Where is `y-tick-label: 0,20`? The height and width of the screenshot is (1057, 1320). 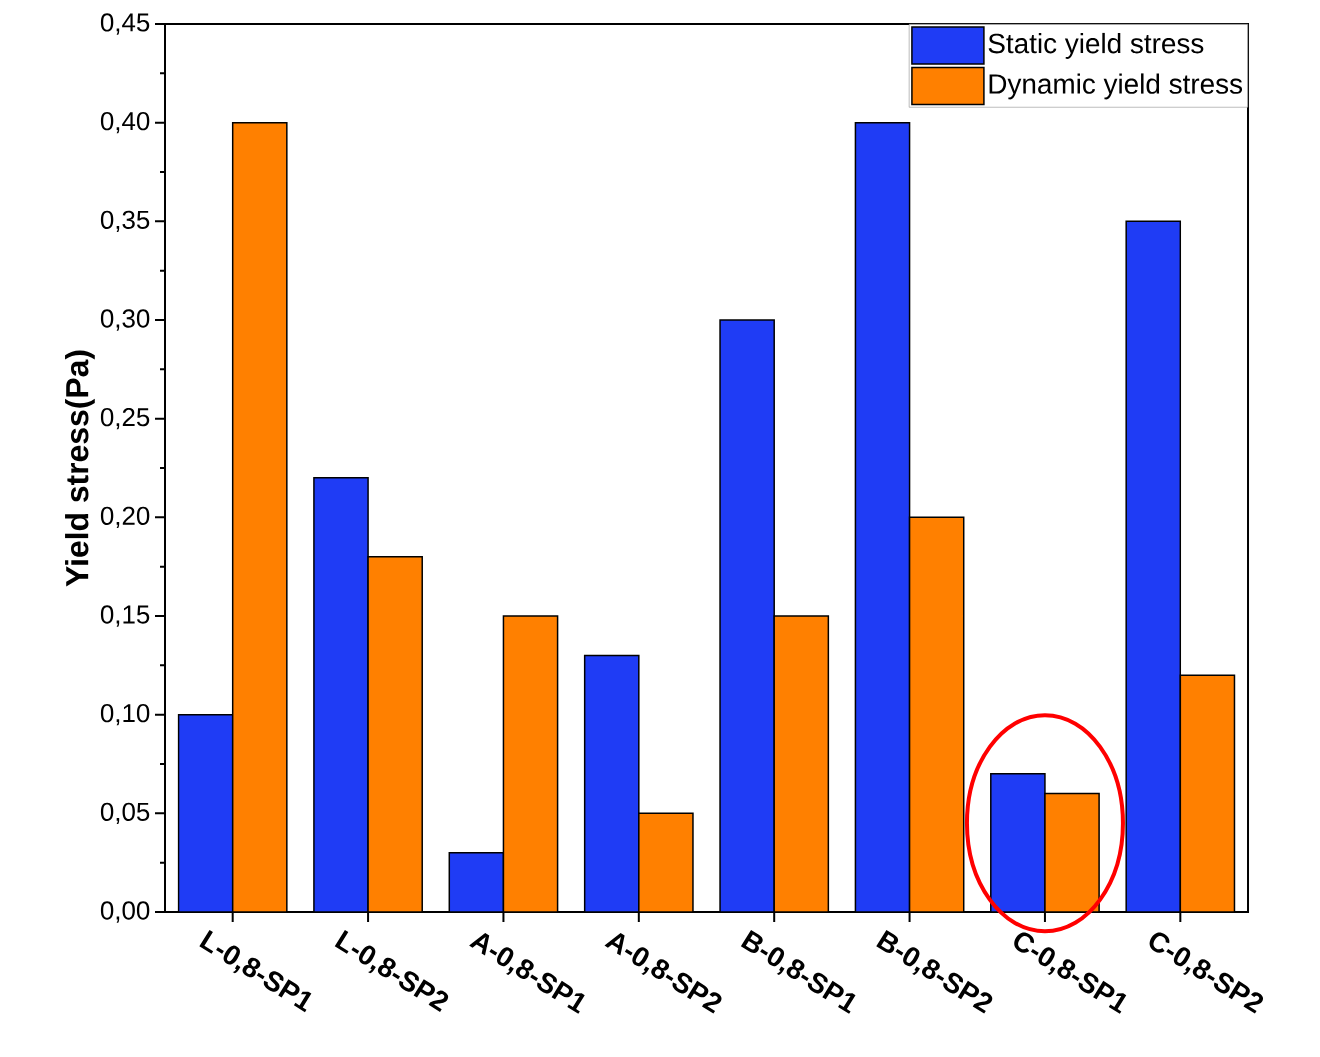 y-tick-label: 0,20 is located at coordinates (125, 517).